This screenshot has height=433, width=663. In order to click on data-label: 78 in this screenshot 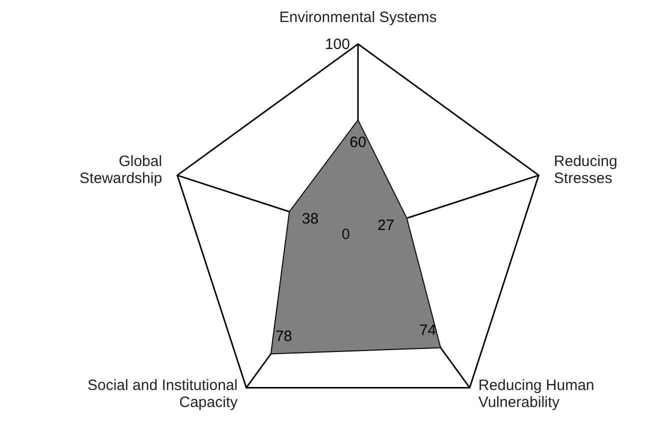, I will do `click(283, 337)`.